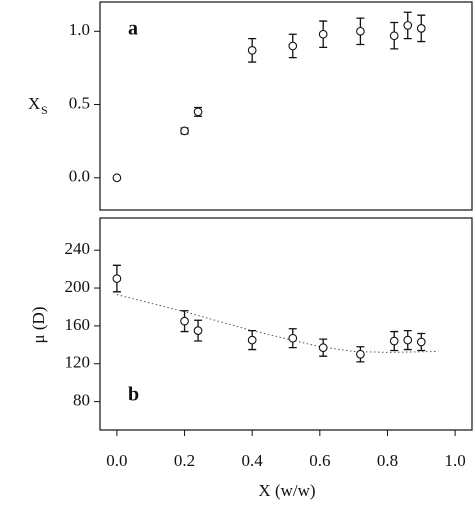  Describe the element at coordinates (34, 103) in the screenshot. I see `y-axis-label: X` at that location.